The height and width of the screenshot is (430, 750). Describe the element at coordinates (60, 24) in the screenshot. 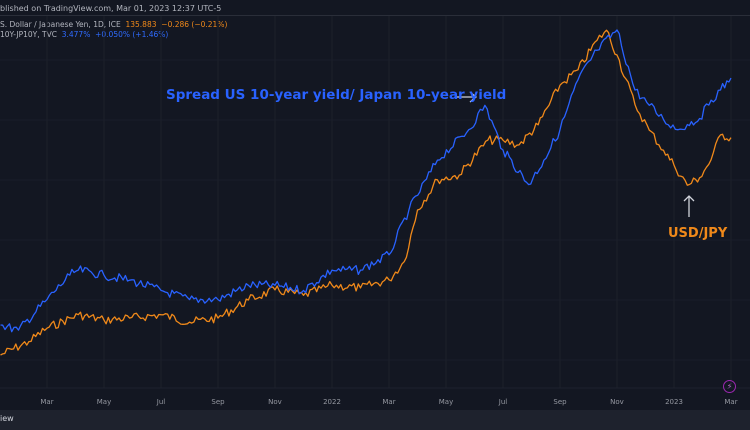

I see `legend-usdjpy-name: S. Dollar / Japanese Yen, 1D, ICE` at that location.